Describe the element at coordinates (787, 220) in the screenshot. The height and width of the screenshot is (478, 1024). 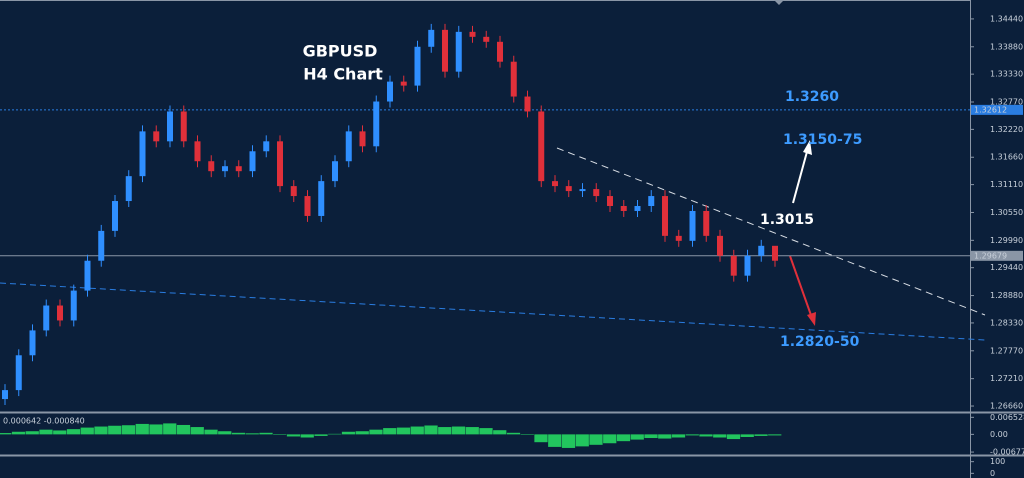
I see `annotation: 1.3015` at that location.